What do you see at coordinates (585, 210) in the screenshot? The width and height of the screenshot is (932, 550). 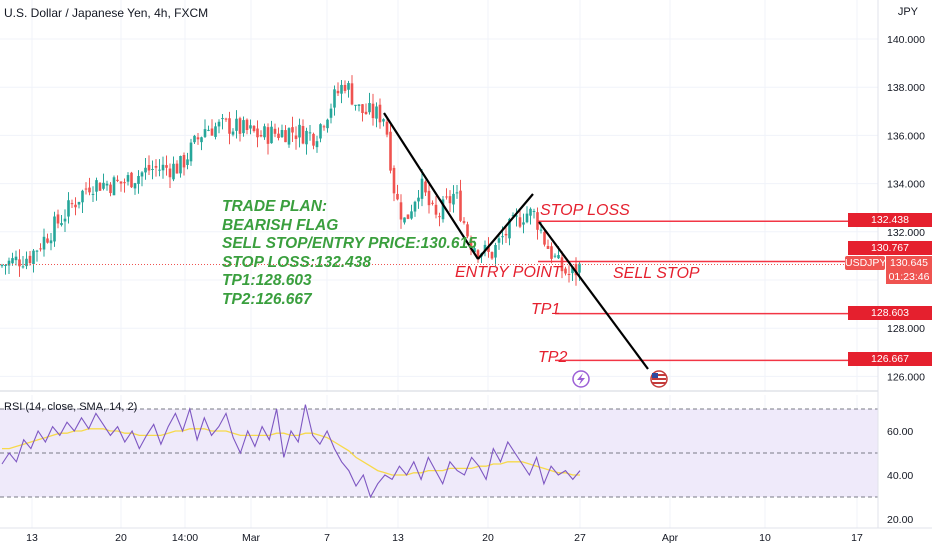 I see `stop-loss-annotation: STOP LOSS` at bounding box center [585, 210].